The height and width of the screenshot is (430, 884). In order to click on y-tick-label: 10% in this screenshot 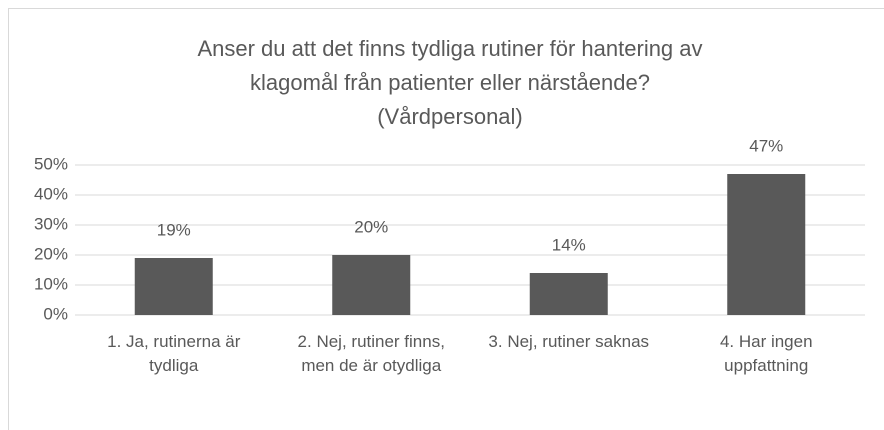, I will do `click(51, 283)`.